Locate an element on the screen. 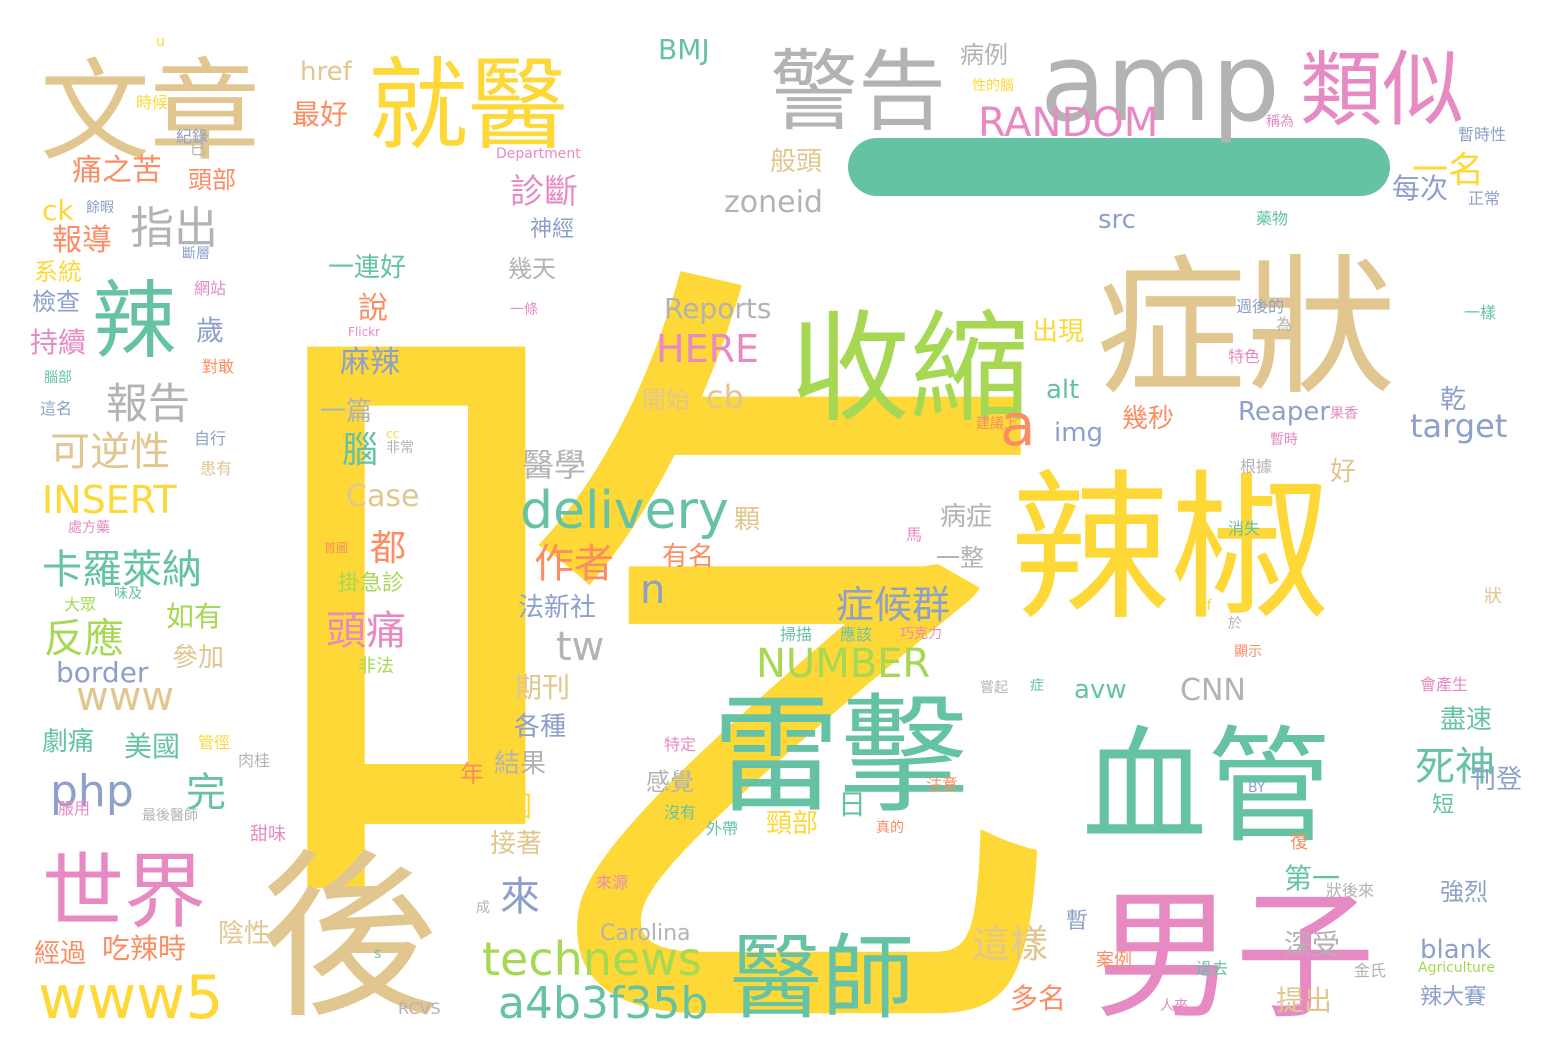 This screenshot has height=1052, width=1548. cloud-word: 一樣 is located at coordinates (1480, 312).